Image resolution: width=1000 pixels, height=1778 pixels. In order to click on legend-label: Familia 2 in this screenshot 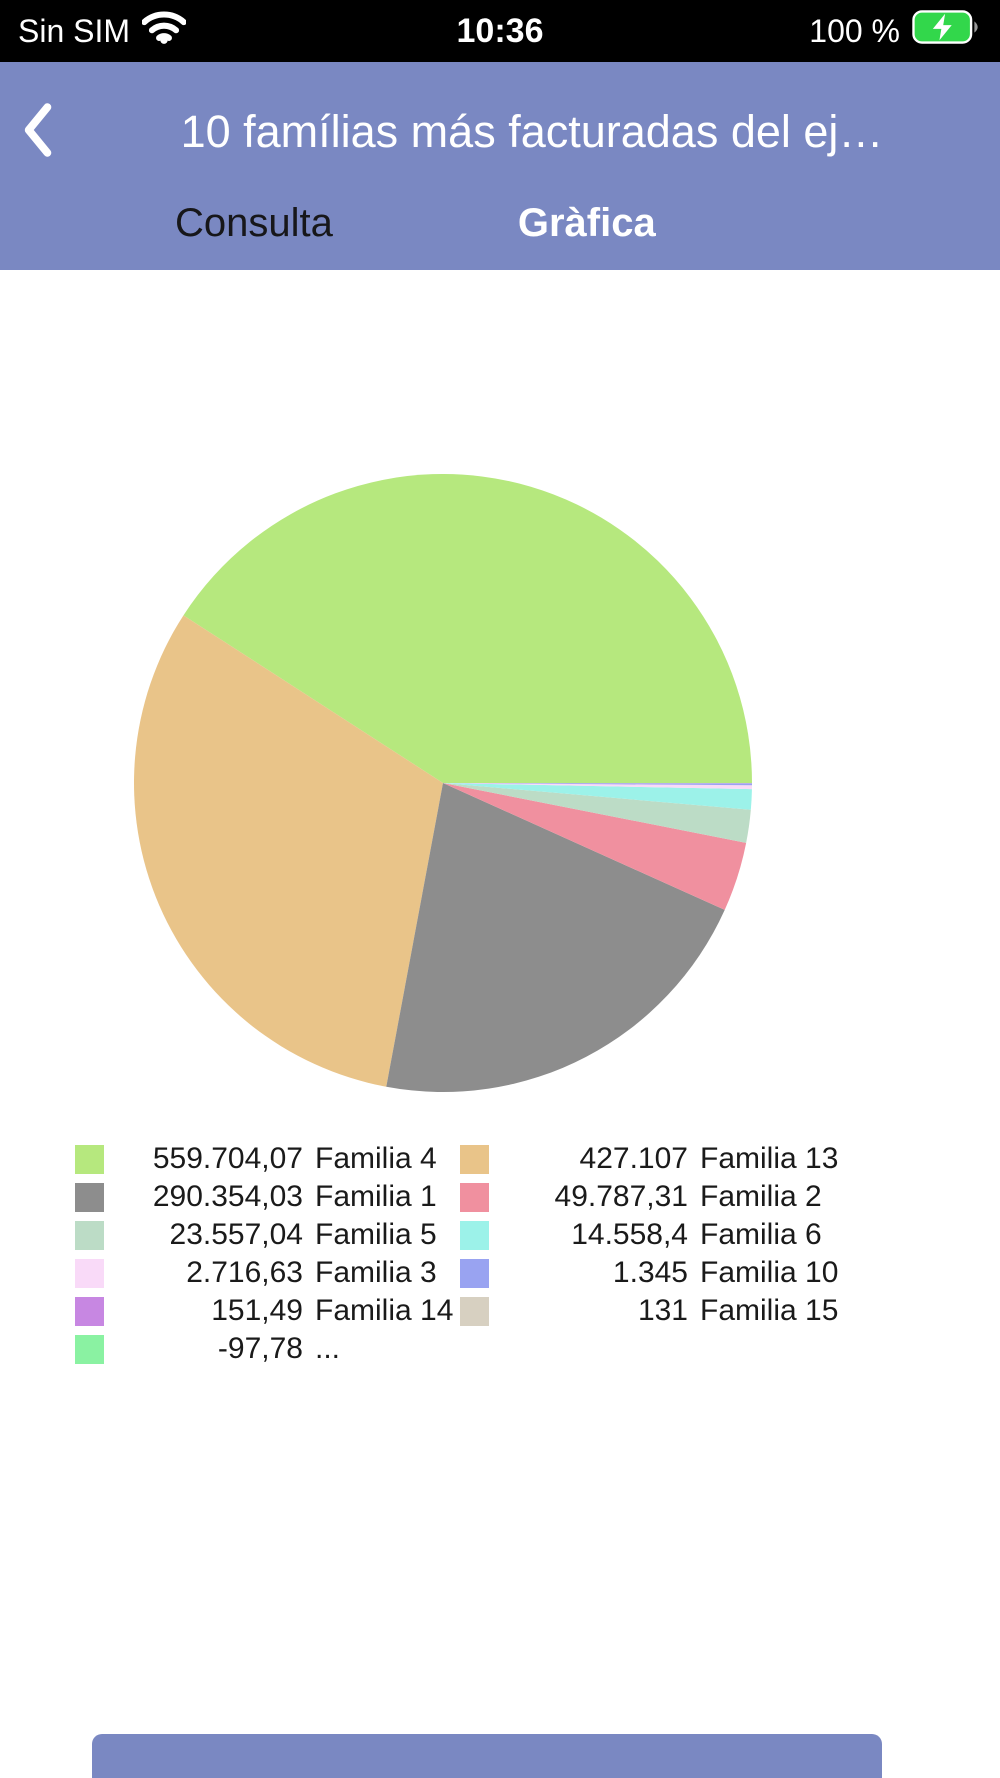, I will do `click(761, 1196)`.